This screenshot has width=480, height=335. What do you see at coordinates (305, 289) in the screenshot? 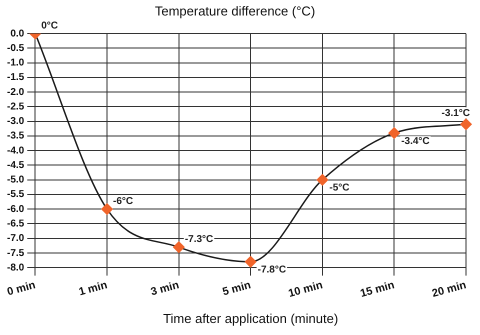
I see `x-tick-label: 10 min` at bounding box center [305, 289].